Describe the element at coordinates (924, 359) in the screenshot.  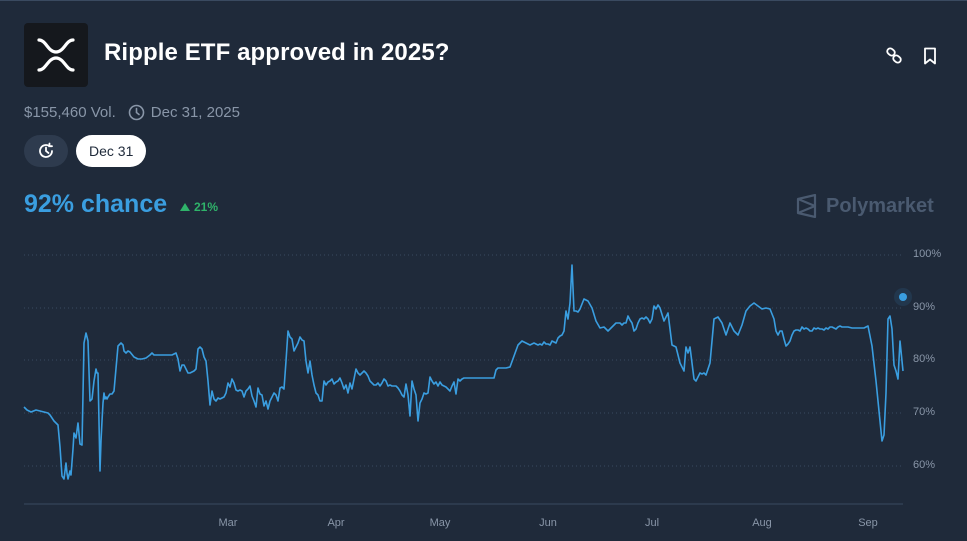
I see `y-tick-label: 80%` at that location.